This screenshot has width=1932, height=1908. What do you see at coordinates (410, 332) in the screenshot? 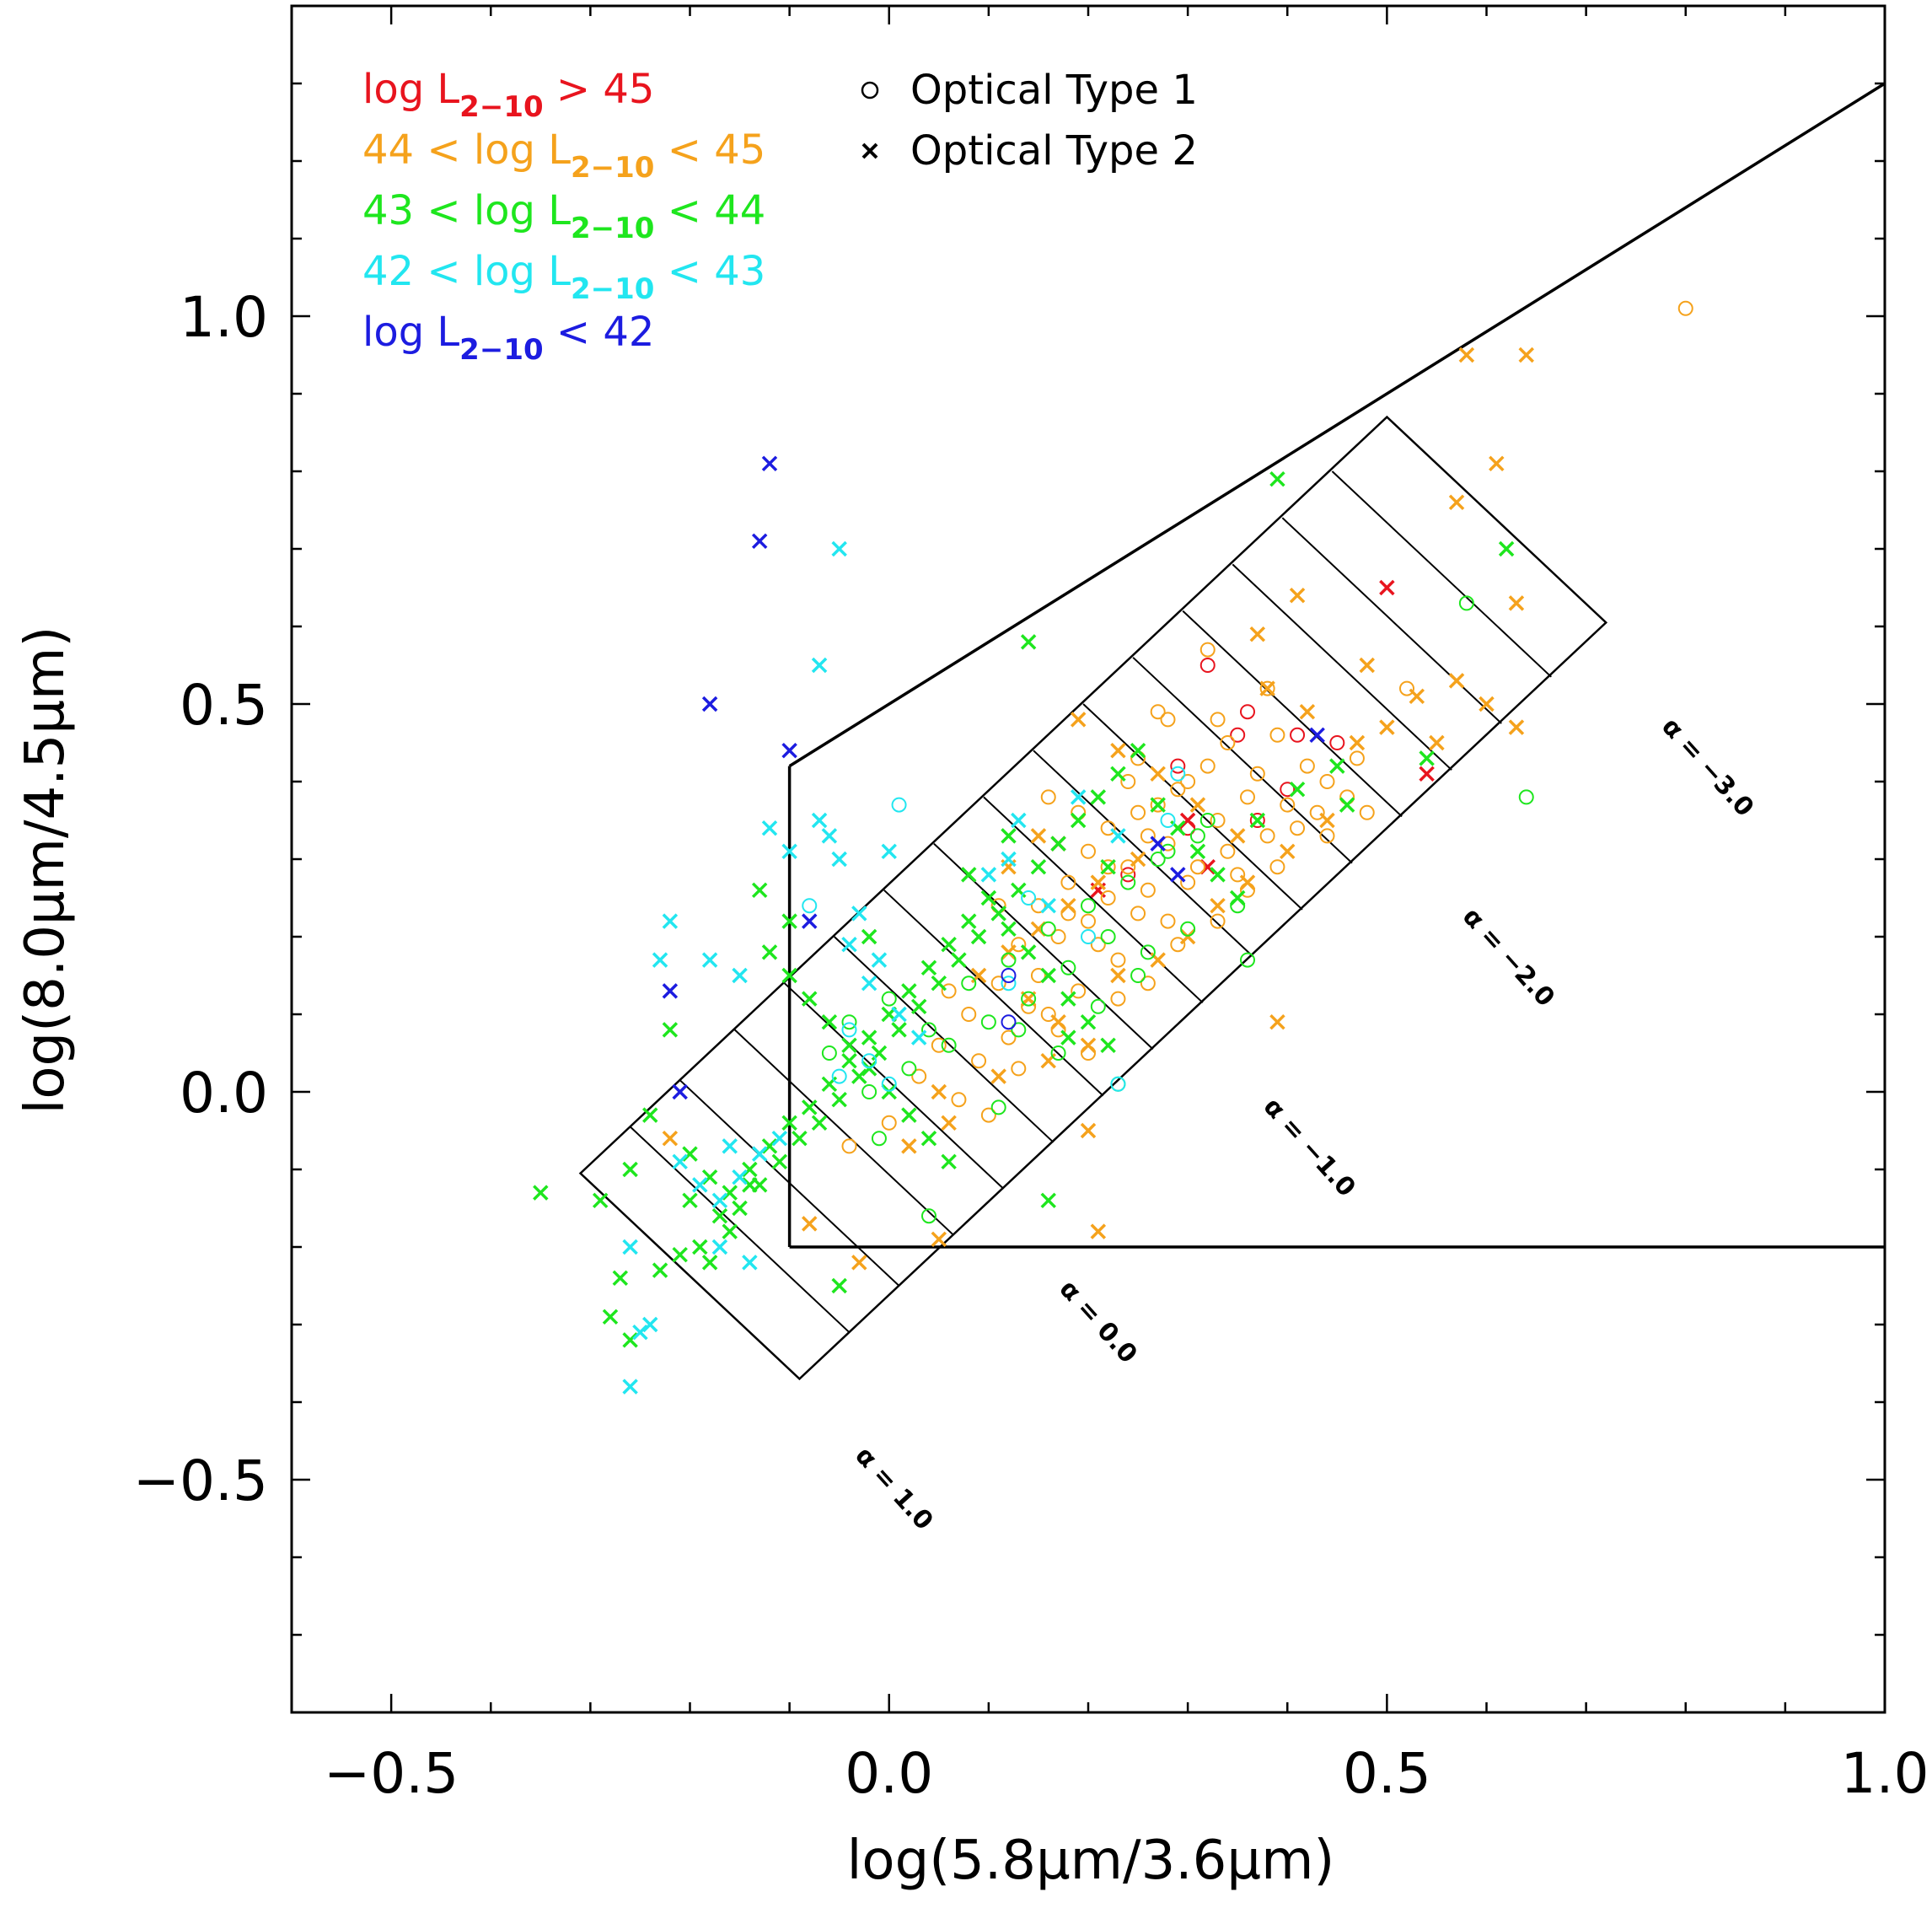
I see `legend-text-main: log L` at bounding box center [410, 332].